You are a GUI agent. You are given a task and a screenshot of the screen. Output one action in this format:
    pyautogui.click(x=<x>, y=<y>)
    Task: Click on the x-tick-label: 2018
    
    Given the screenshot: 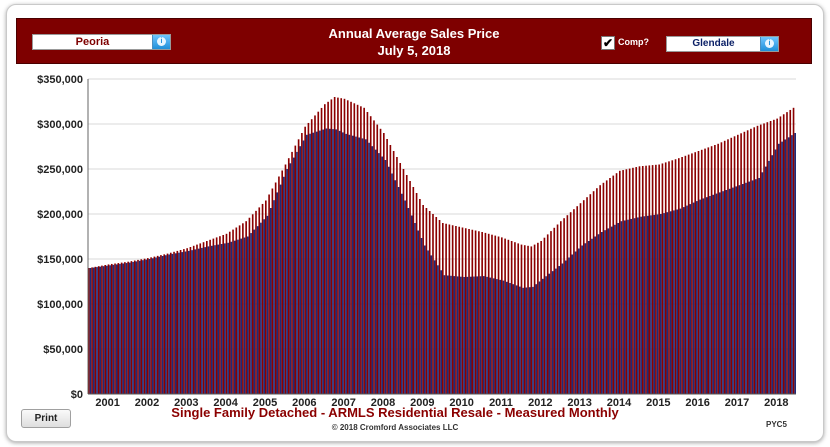 What is the action you would take?
    pyautogui.click(x=776, y=403)
    